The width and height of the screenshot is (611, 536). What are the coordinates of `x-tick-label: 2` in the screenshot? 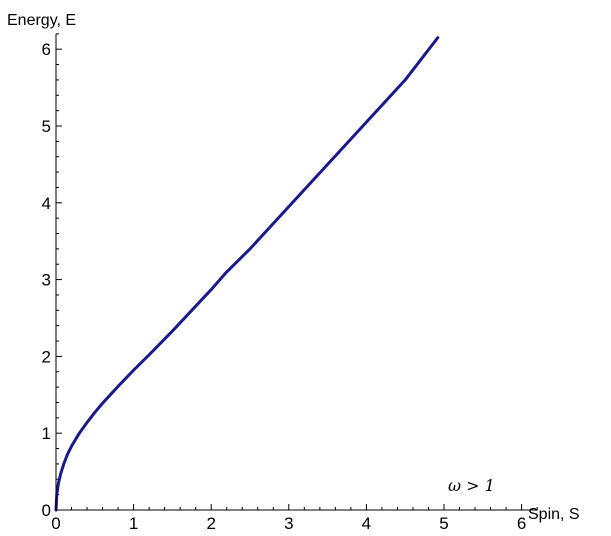 It's located at (210, 523).